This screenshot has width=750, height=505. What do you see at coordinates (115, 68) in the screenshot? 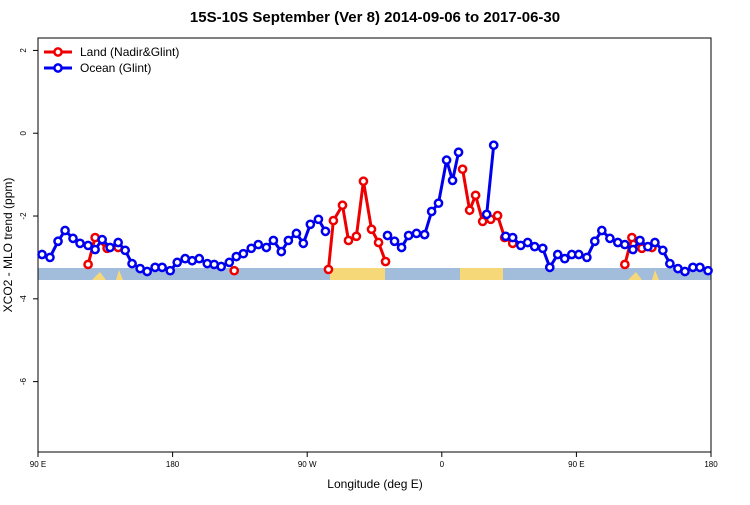
I see `legend-label: Ocean (Glint)` at bounding box center [115, 68].